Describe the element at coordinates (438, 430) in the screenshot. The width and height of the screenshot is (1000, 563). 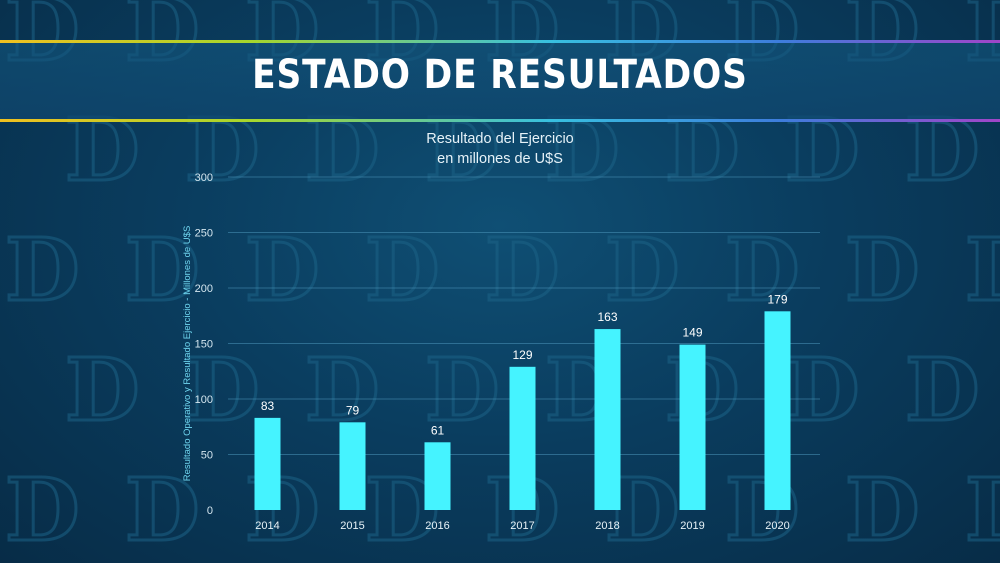
I see `value-label: 61` at that location.